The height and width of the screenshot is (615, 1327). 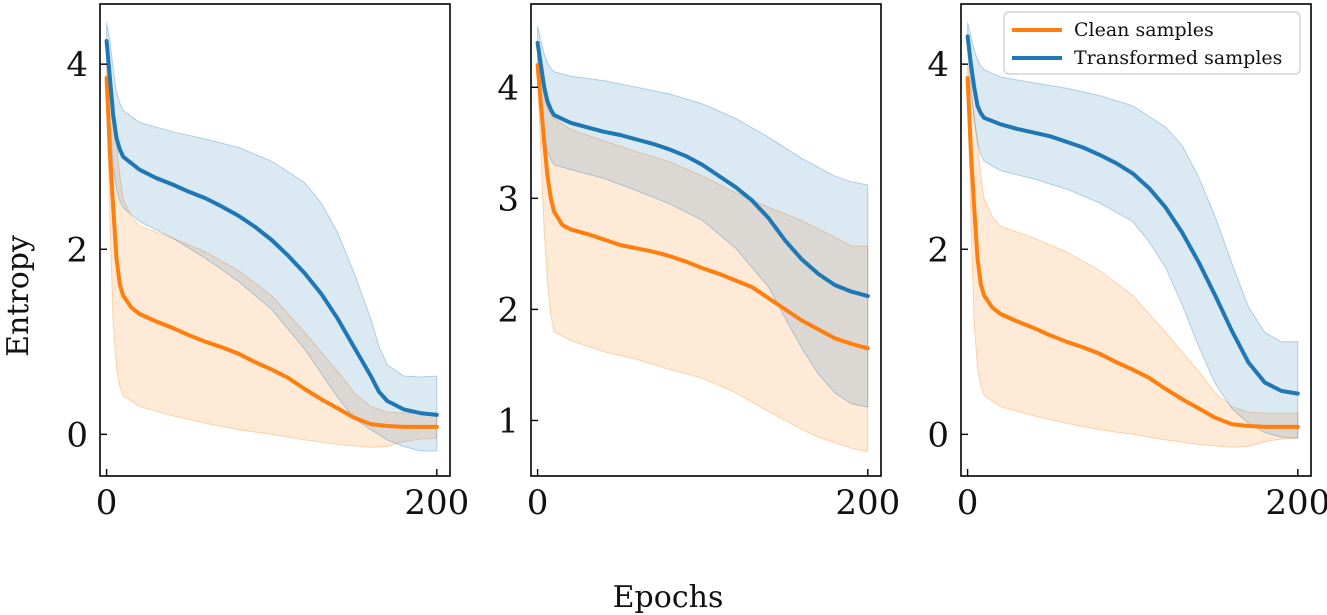 What do you see at coordinates (1144, 30) in the screenshot?
I see `legend-entry-clean: Clean samples` at bounding box center [1144, 30].